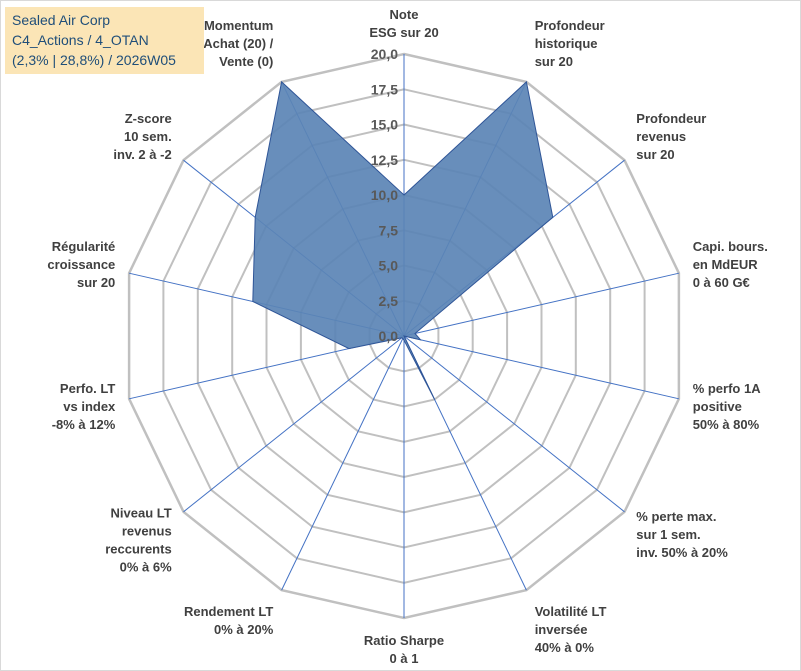 The height and width of the screenshot is (671, 801). I want to click on axis-label: Profondeur revenus sur 20, so click(671, 136).